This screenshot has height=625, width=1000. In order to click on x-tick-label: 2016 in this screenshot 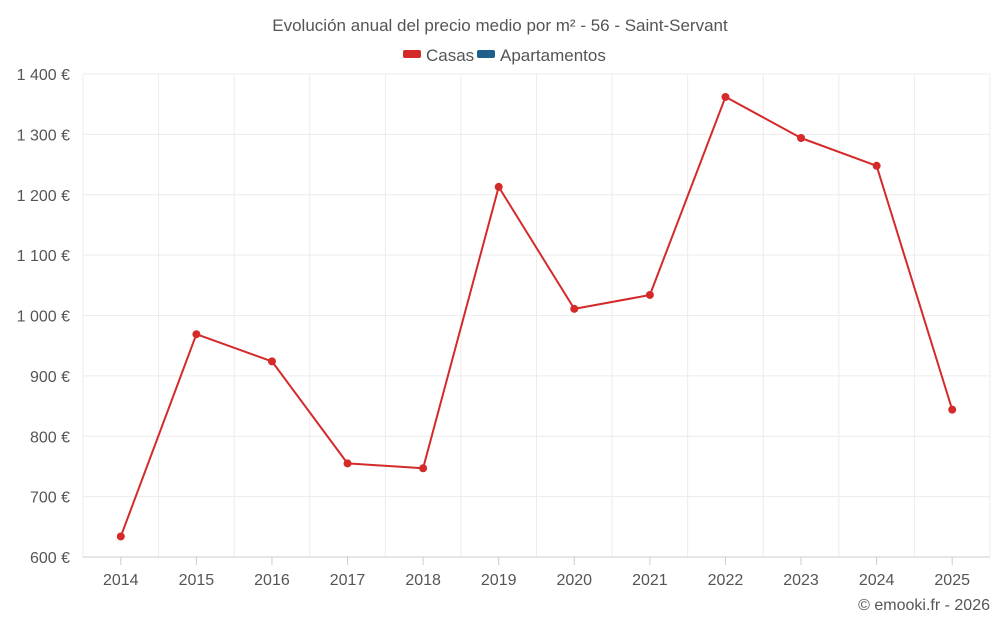, I will do `click(272, 580)`.